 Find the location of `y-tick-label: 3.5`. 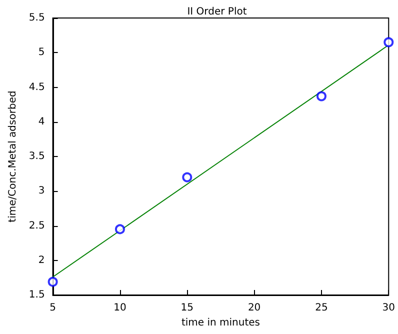

y-tick-label: 3.5 is located at coordinates (36, 156).